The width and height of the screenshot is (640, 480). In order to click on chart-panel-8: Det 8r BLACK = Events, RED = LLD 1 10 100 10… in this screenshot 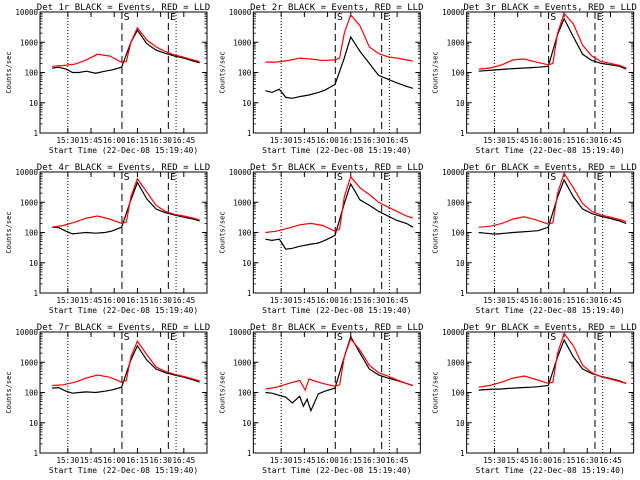, I will do `click(320, 399)`.